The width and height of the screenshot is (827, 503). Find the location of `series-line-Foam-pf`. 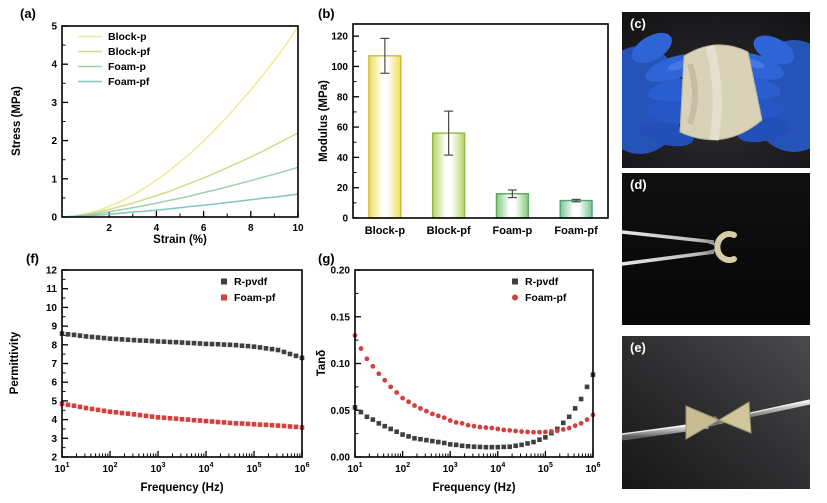

series-line-Foam-pf is located at coordinates (180, 205).